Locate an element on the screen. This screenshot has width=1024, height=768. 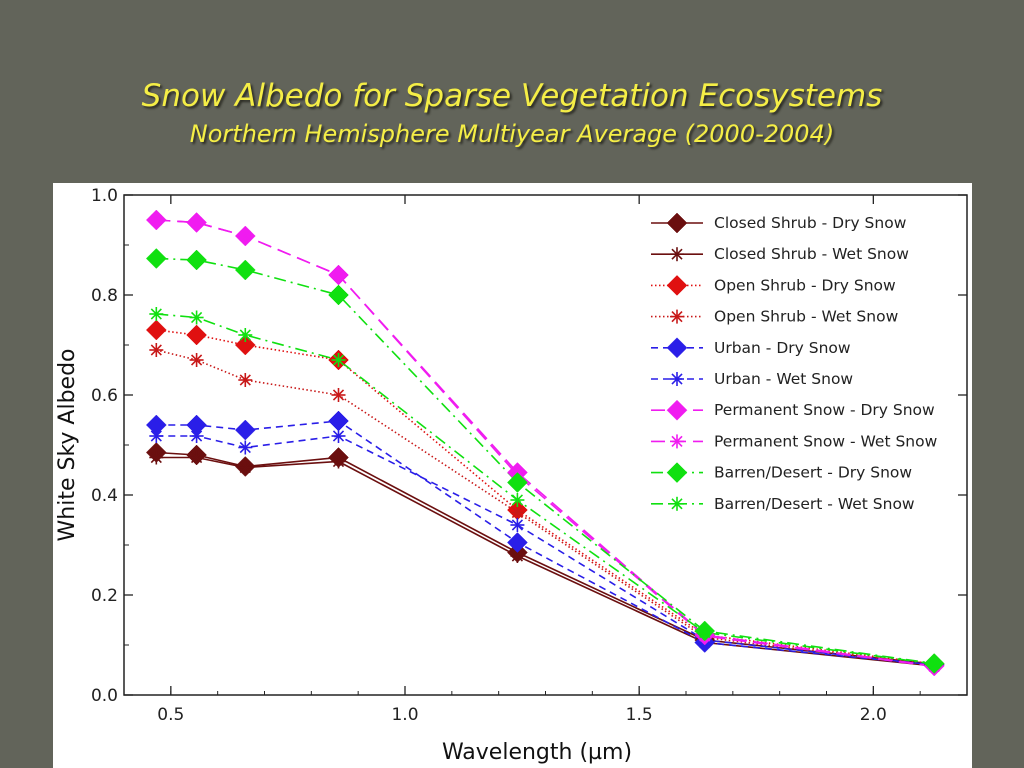
x-tick-label: 0.5 is located at coordinates (170, 715).